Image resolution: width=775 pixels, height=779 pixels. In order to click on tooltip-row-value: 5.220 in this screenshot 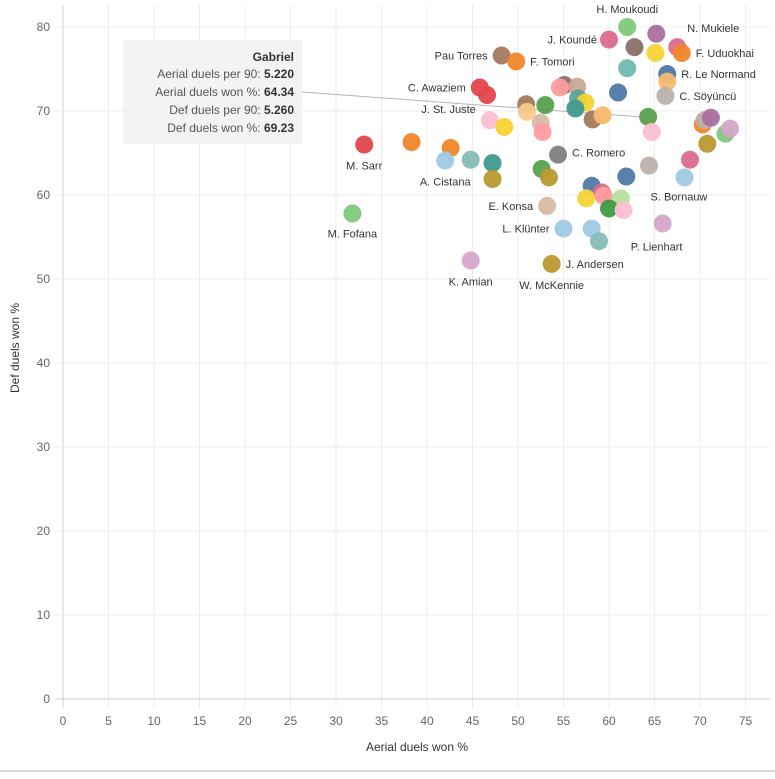, I will do `click(279, 74)`.